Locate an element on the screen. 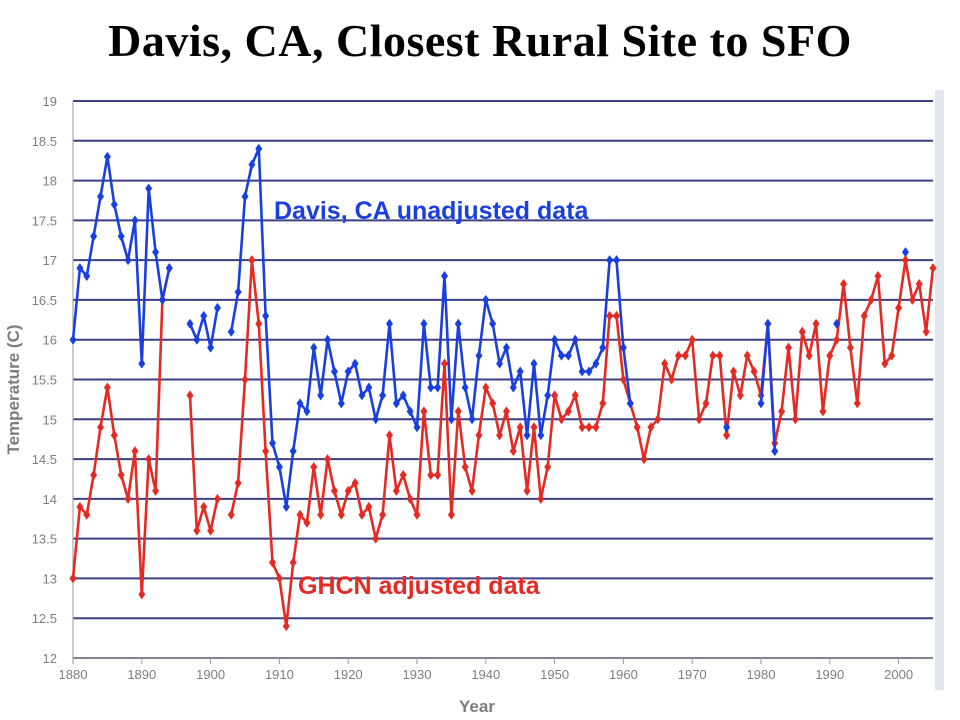 This screenshot has height=720, width=960. x-tick-label: 1950 is located at coordinates (554, 674).